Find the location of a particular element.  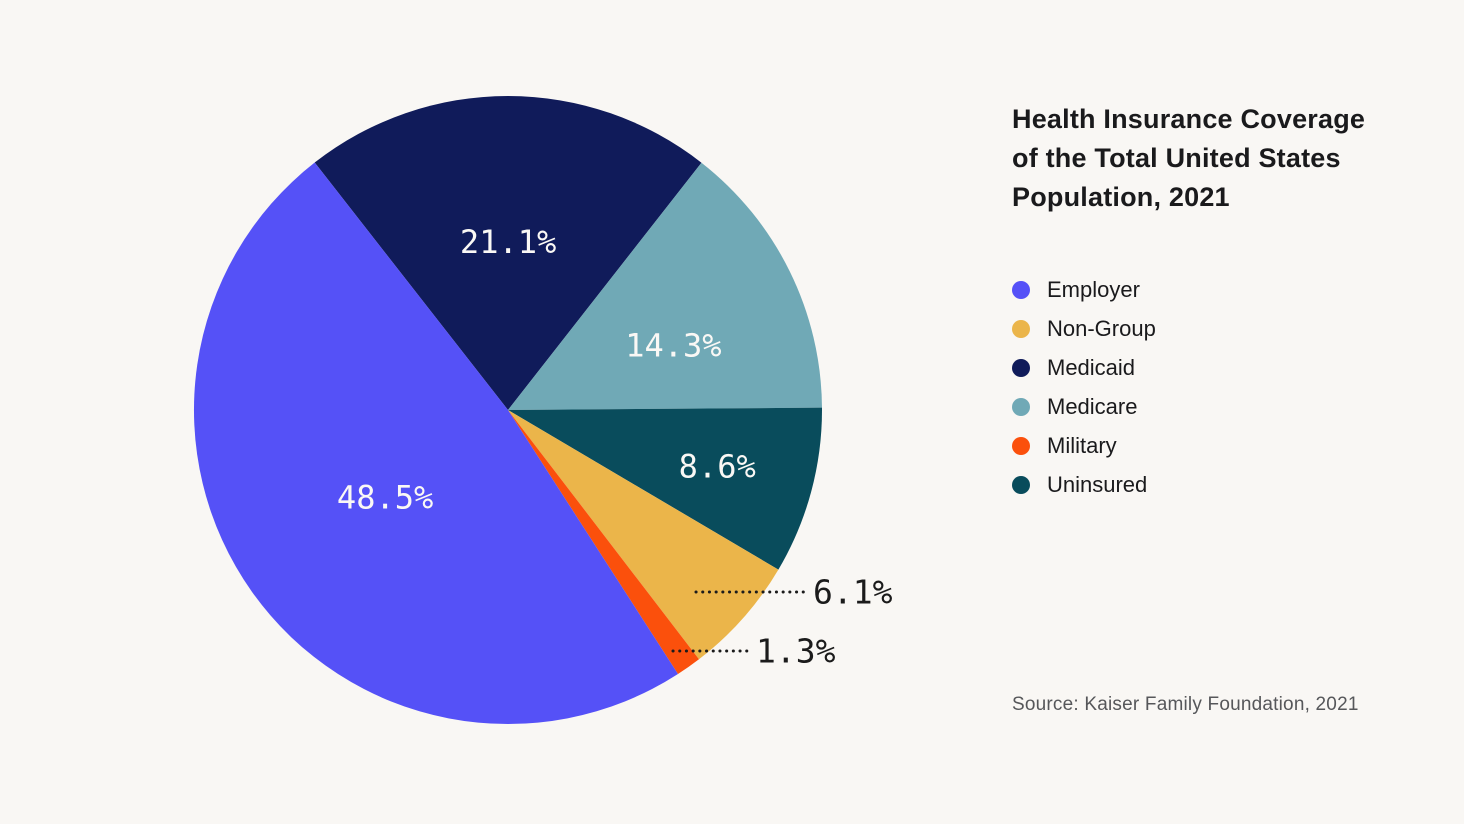

legend-label-medicare: Medicare is located at coordinates (1092, 406).